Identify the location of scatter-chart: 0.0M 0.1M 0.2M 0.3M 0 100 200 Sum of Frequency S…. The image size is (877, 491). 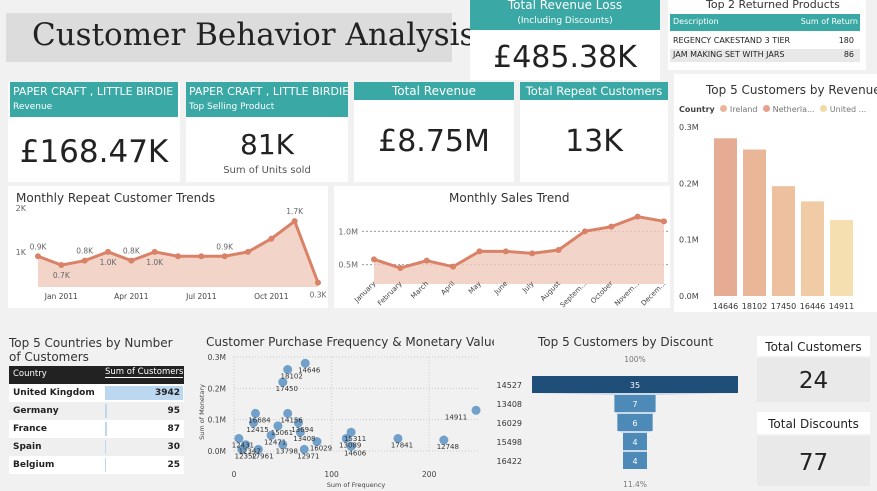
(339, 421).